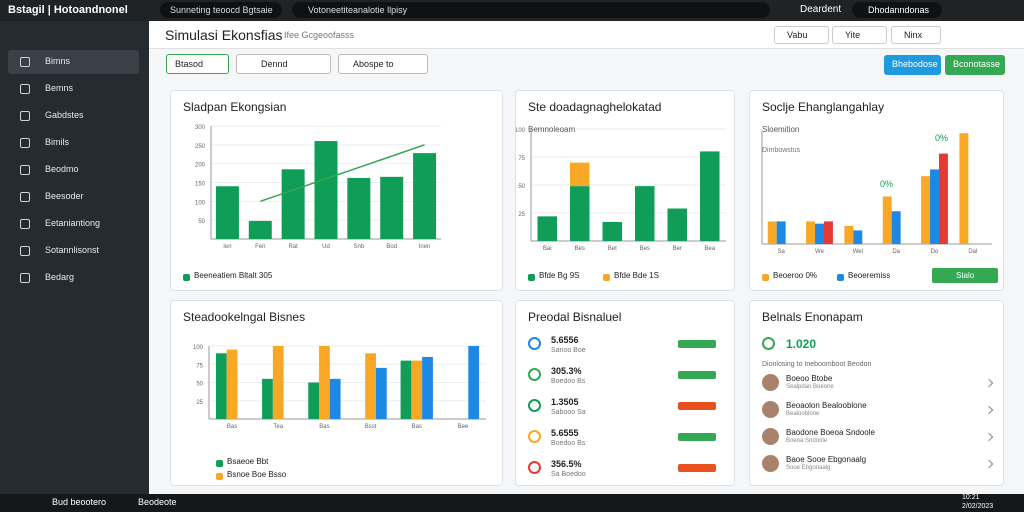 The height and width of the screenshot is (512, 1024). I want to click on filter: Dennd, so click(283, 64).